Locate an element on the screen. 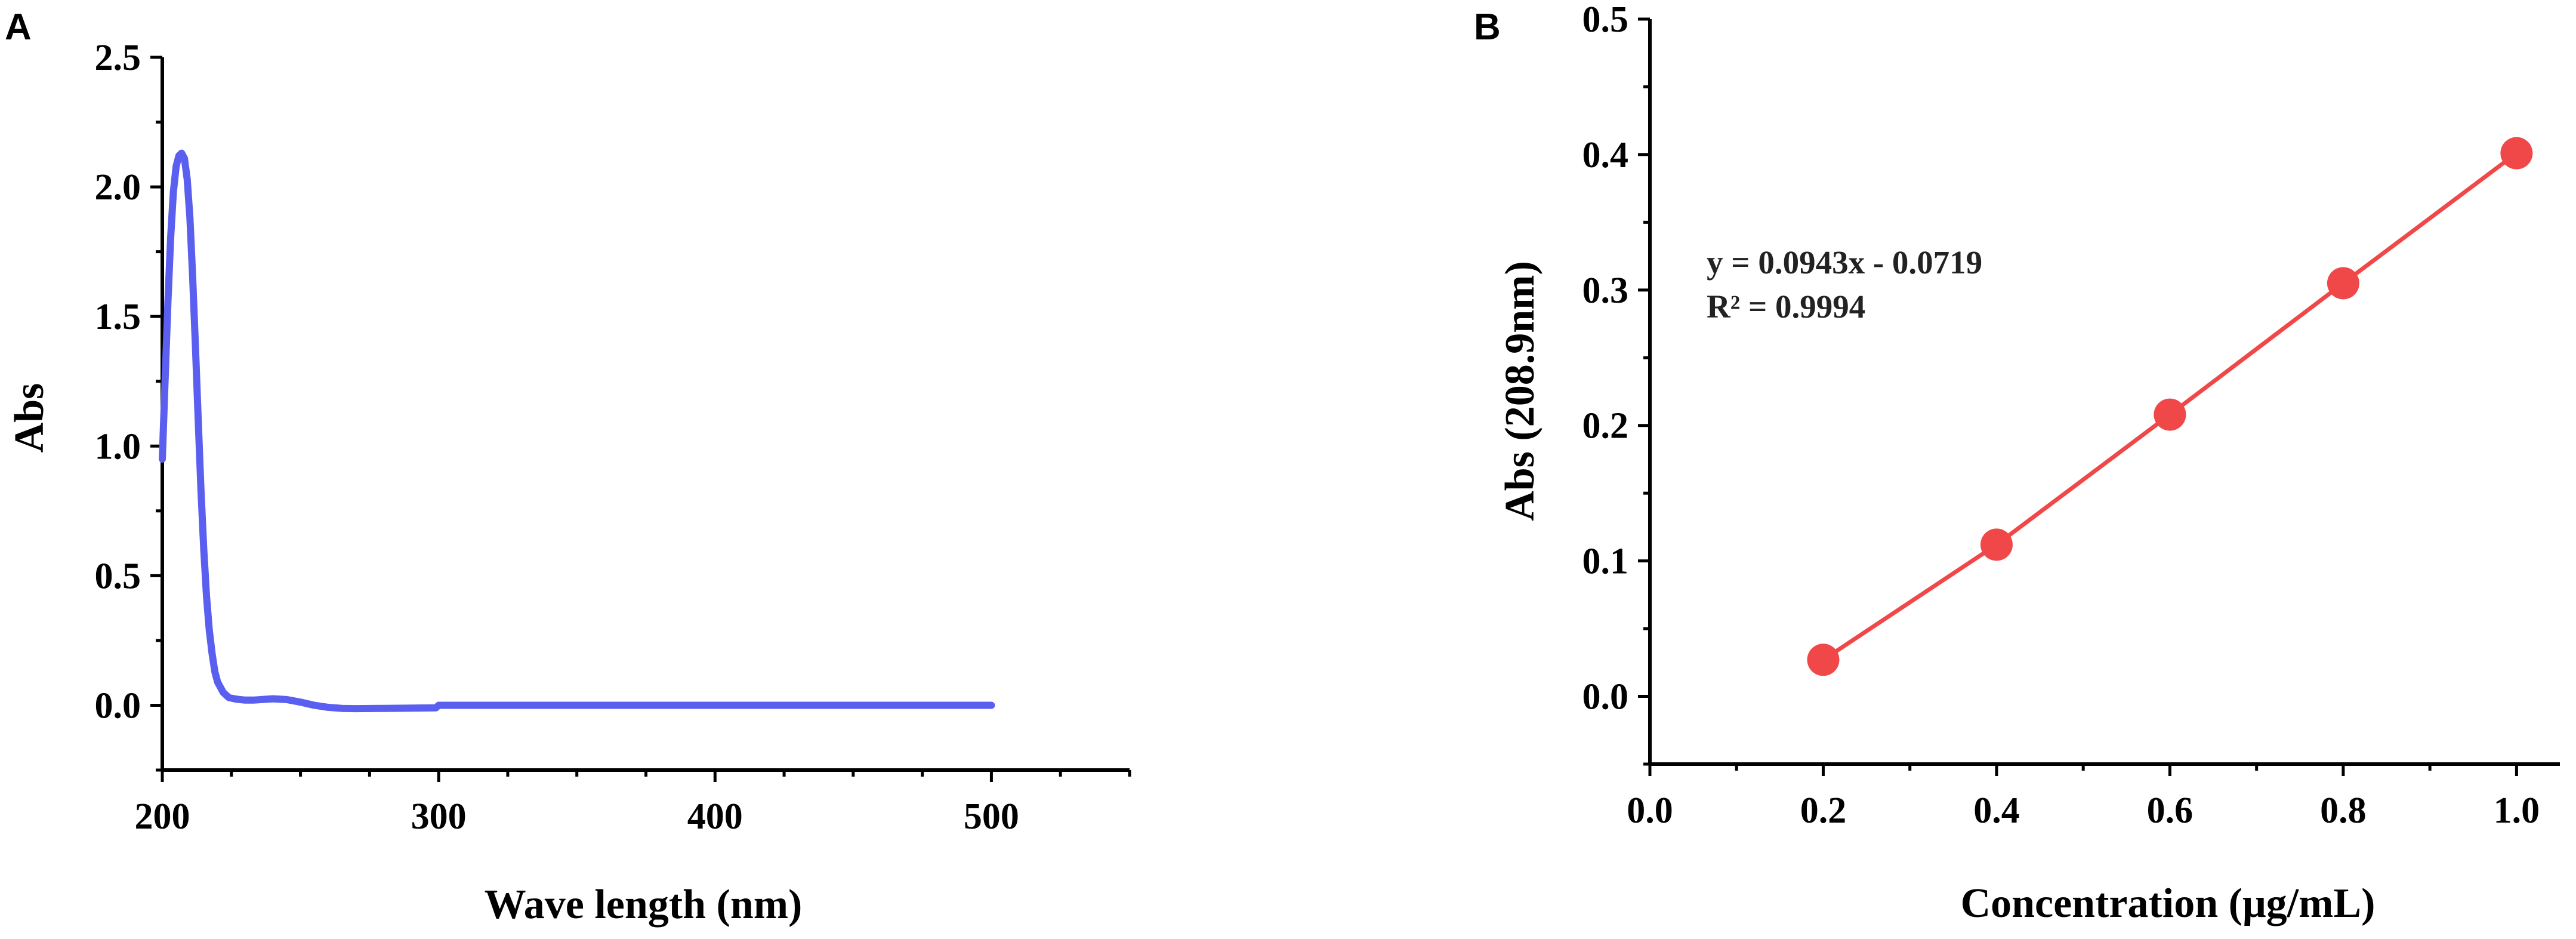 The image size is (2576, 939). panel-b-x-tick-label: 0.6 is located at coordinates (2170, 811).